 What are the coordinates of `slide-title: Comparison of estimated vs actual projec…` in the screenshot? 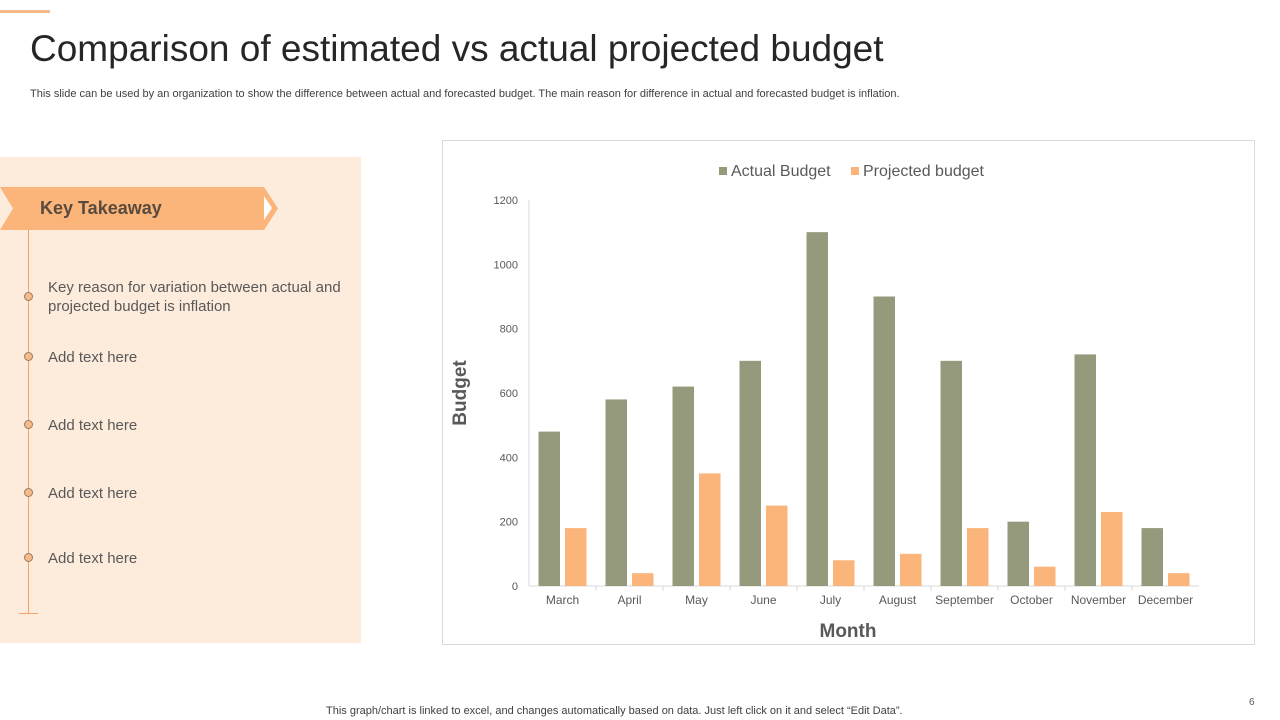 It's located at (457, 48).